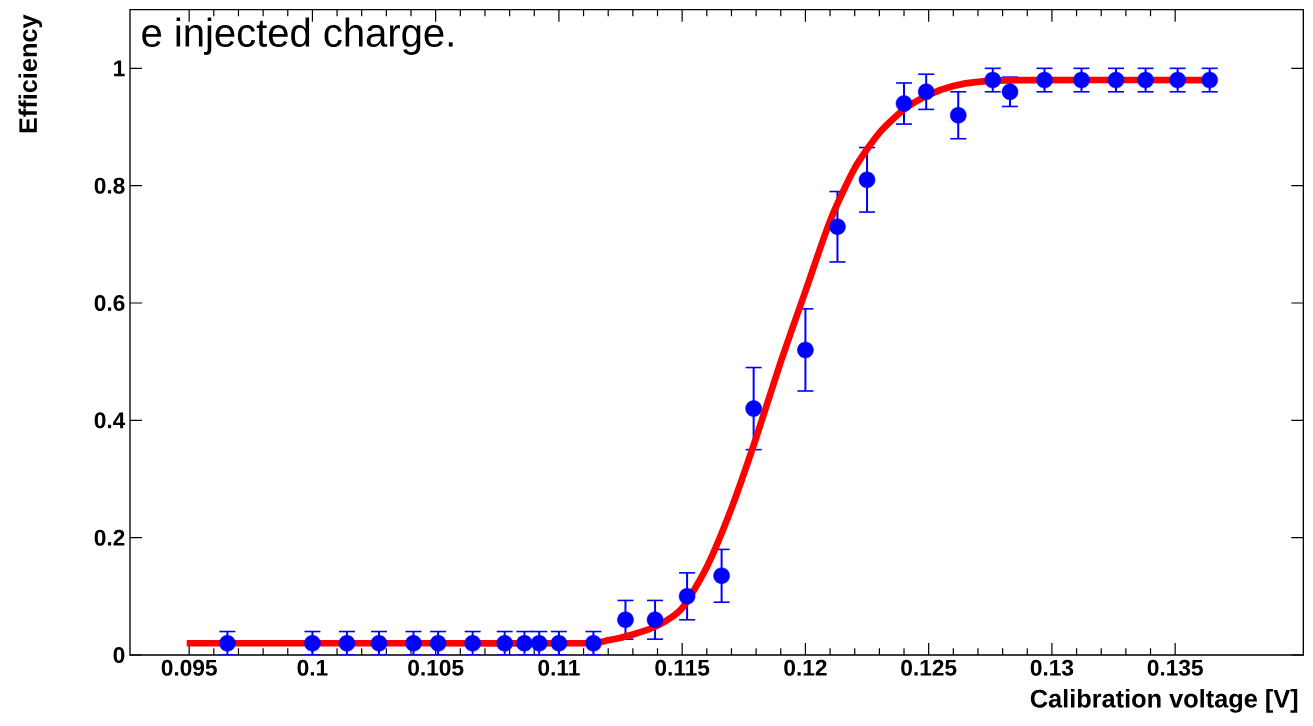 The height and width of the screenshot is (726, 1313). I want to click on y-tick-label: 0.6, so click(109, 303).